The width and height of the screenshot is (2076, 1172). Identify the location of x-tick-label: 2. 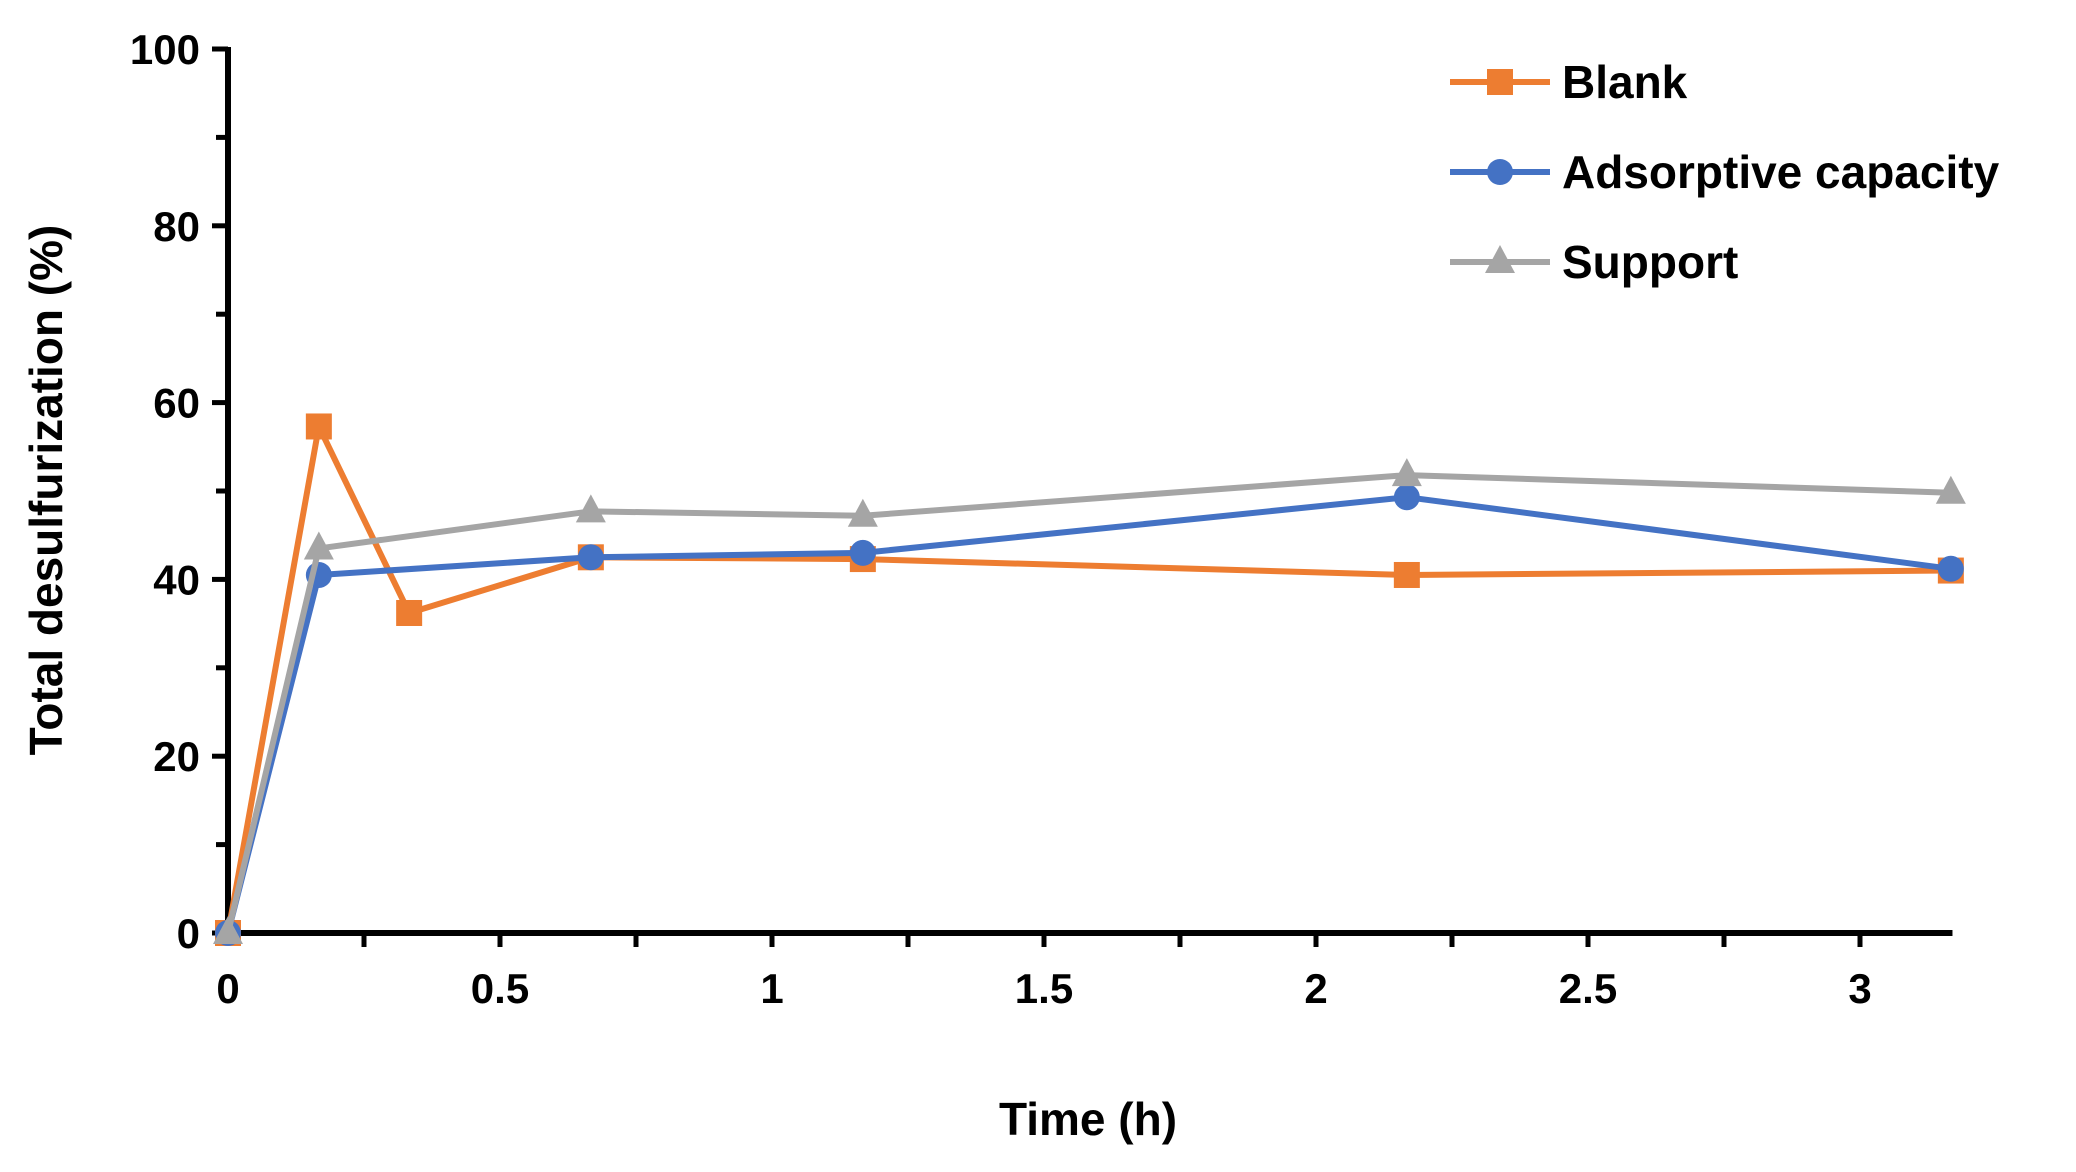
(1315, 988).